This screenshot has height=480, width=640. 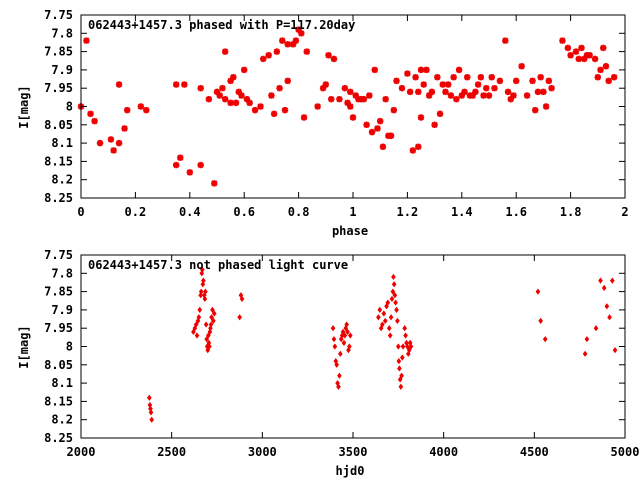 I want to click on unphased-y-tick-label: 7.95, so click(x=58, y=328).